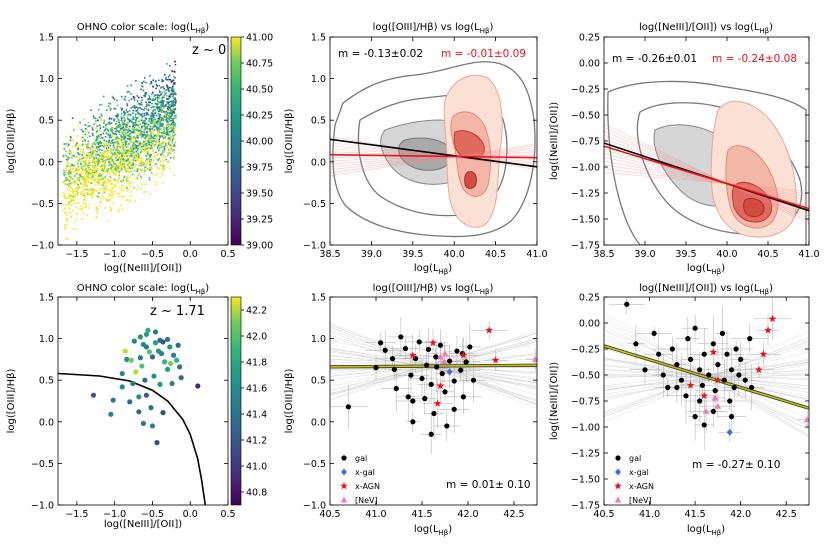 The image size is (830, 544). What do you see at coordinates (420, 406) in the screenshot?
I see `panel-bm-axes: 40.5 41.0 41.5 42.0 42.5−1.0−0.50.00.51.01.5` at bounding box center [420, 406].